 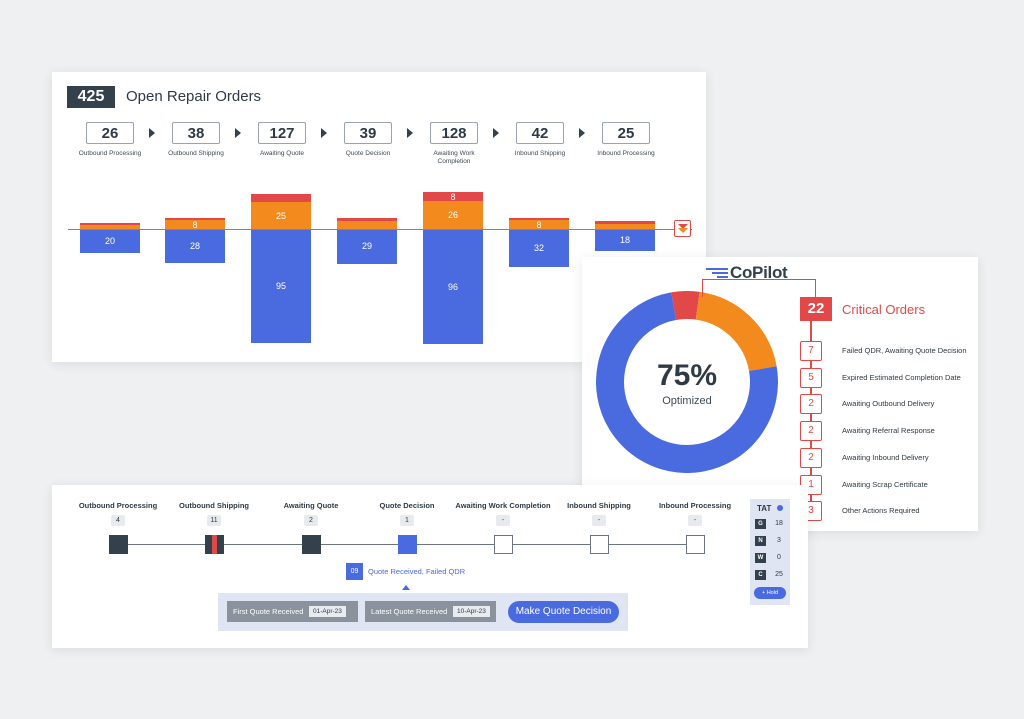 What do you see at coordinates (282, 133) in the screenshot?
I see `step-awaiting-quote: 127` at bounding box center [282, 133].